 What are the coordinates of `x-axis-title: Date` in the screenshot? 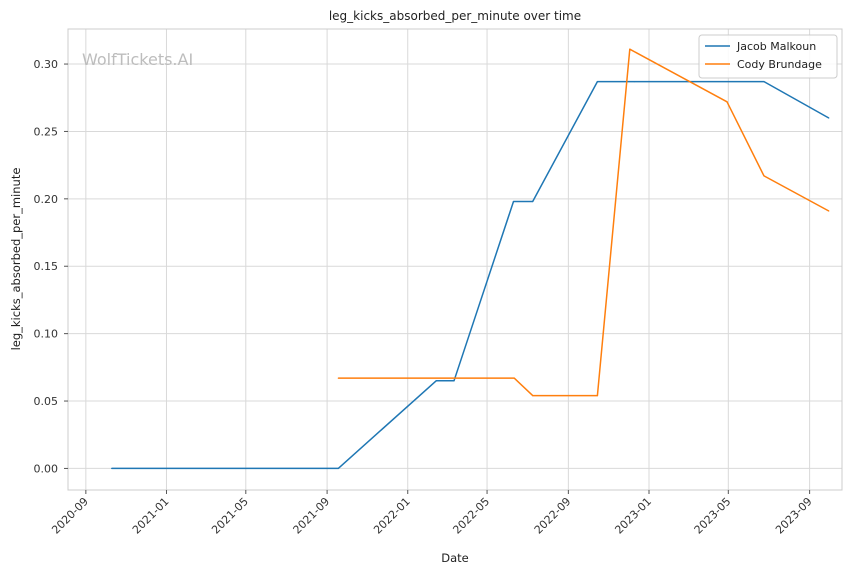 It's located at (455, 558).